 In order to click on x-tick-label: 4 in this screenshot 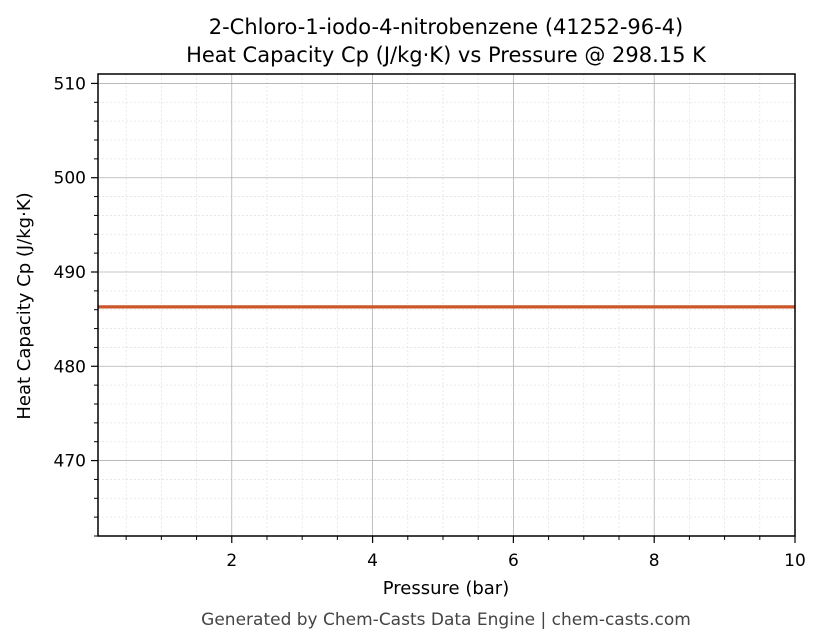, I will do `click(372, 561)`.